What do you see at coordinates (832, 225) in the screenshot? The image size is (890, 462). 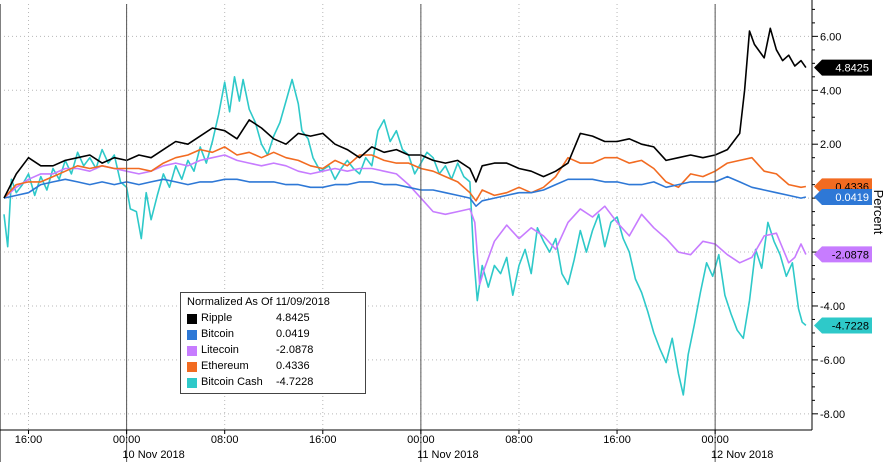 I see `y-tick-labels: 6.00 4.00 2.00 -4.00 -6.00 -8.00` at bounding box center [832, 225].